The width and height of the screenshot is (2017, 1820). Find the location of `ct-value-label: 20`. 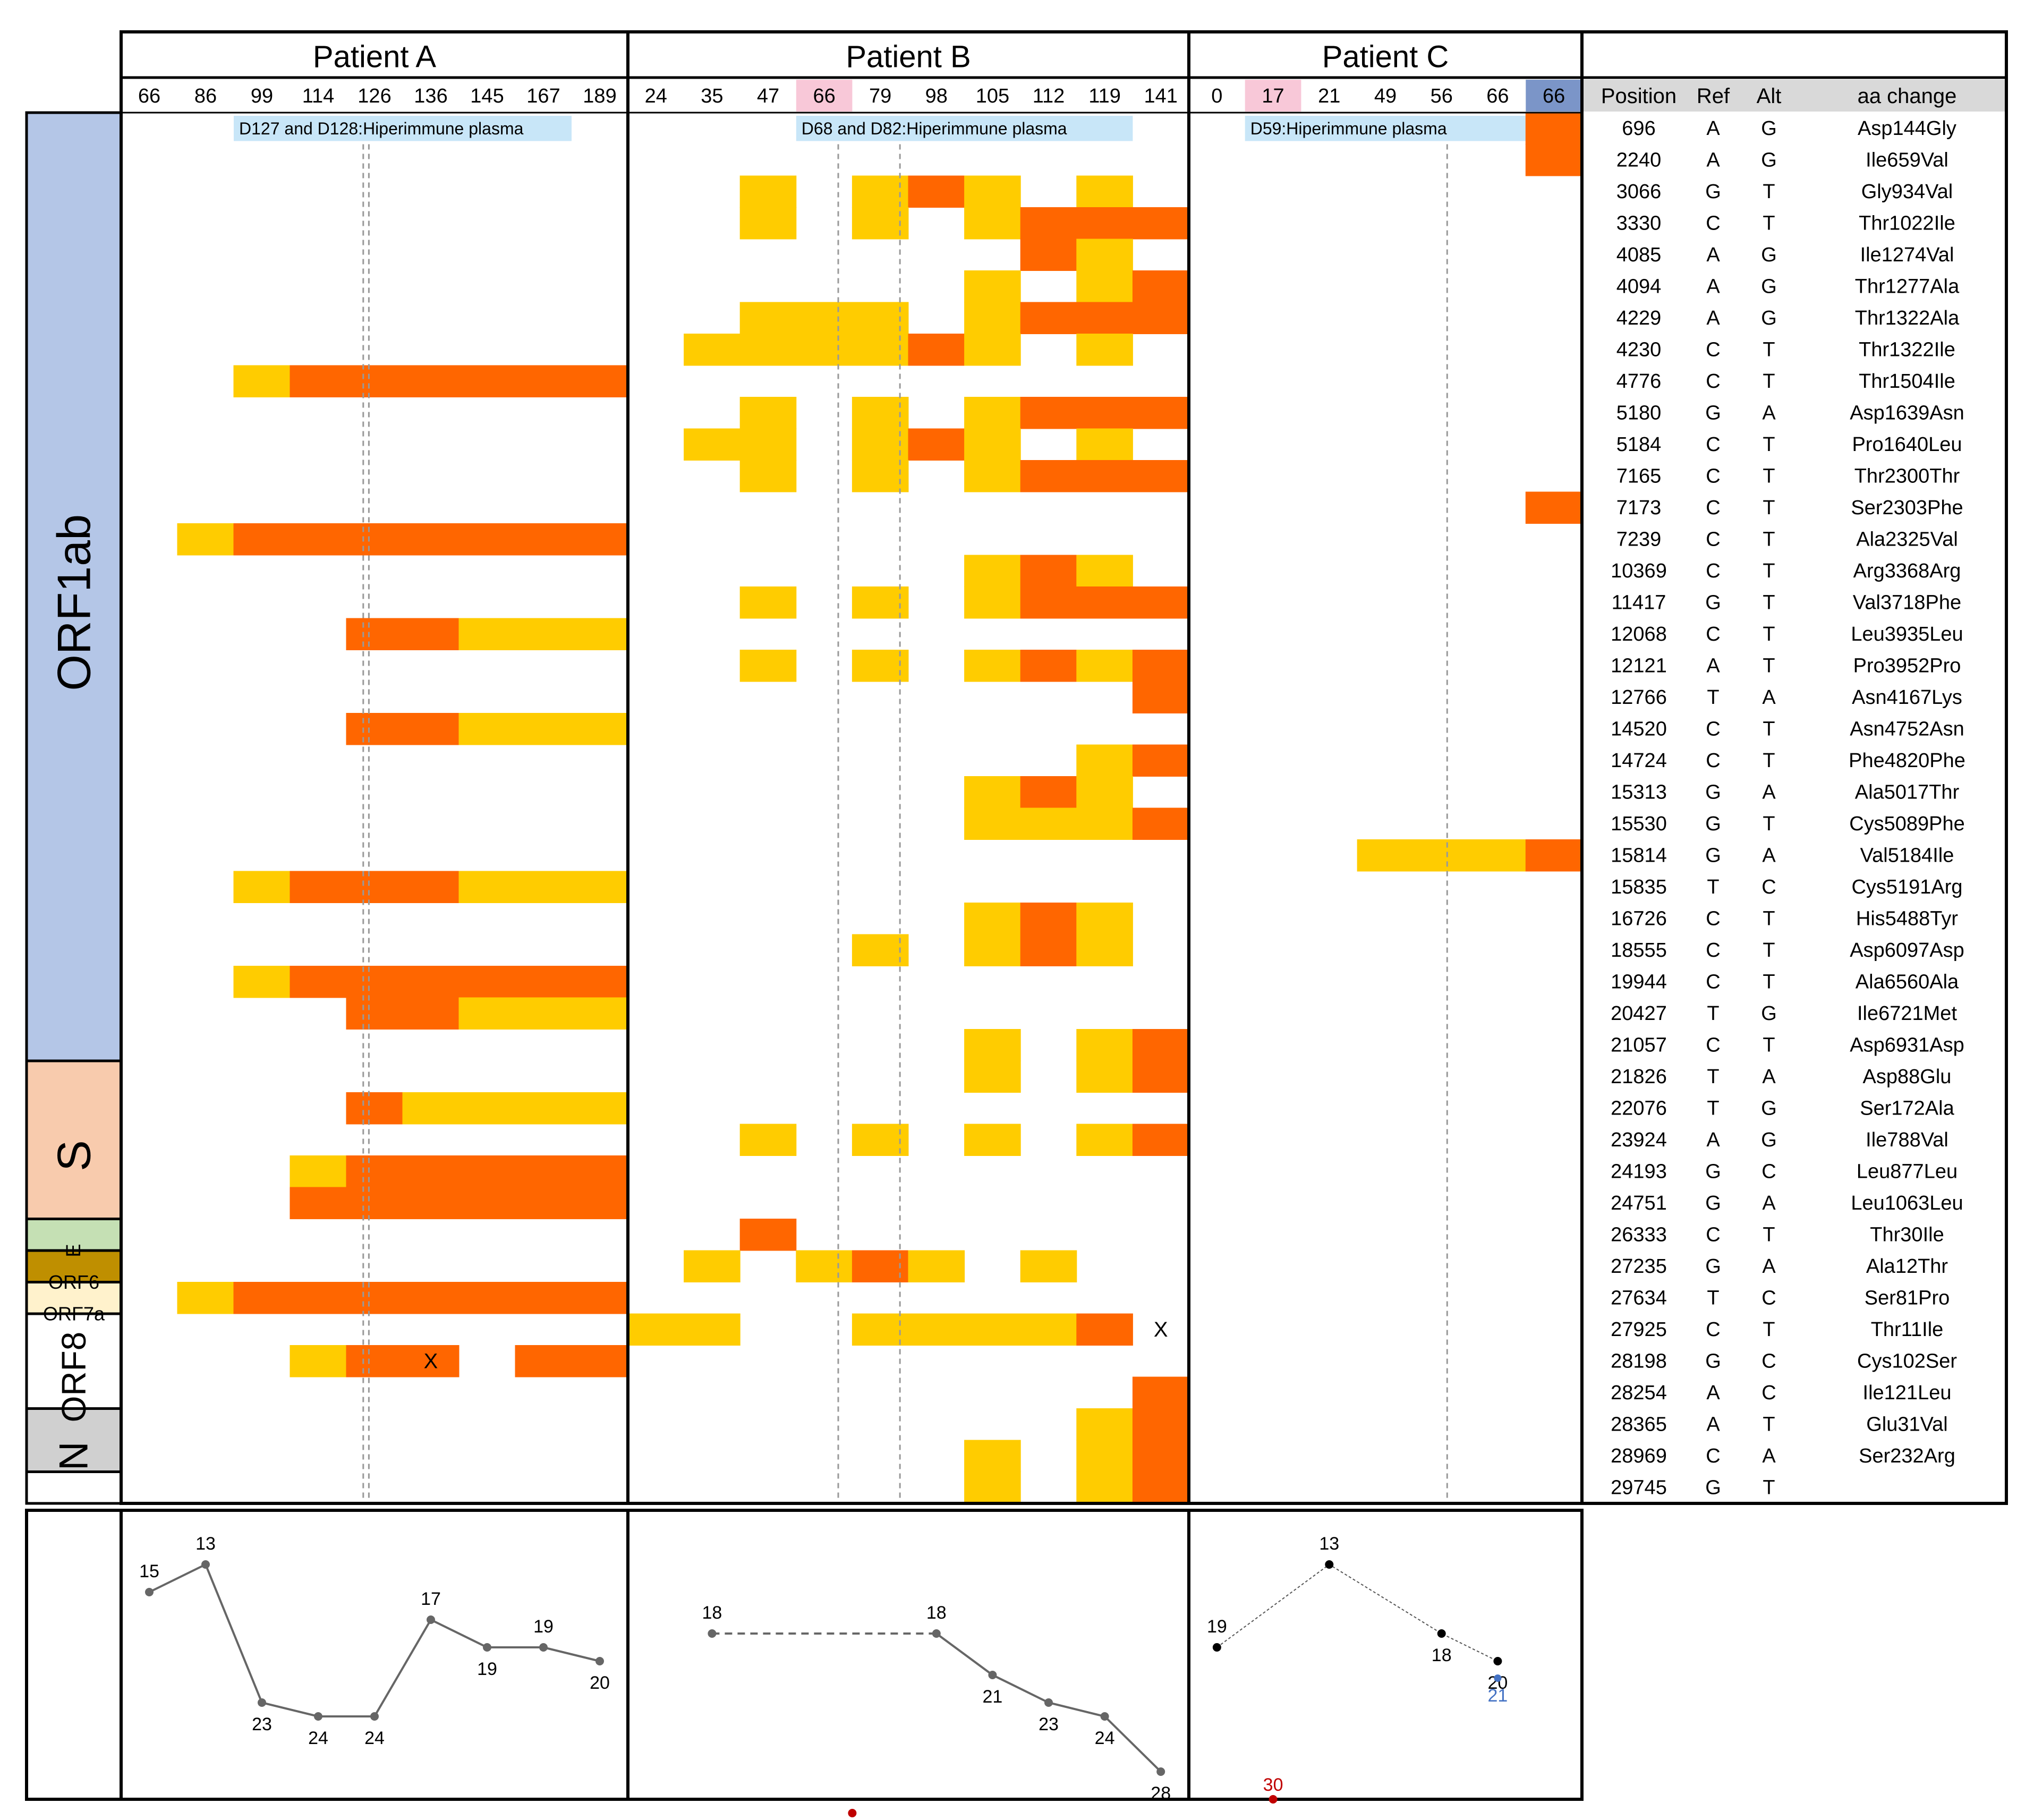

ct-value-label: 20 is located at coordinates (600, 1683).